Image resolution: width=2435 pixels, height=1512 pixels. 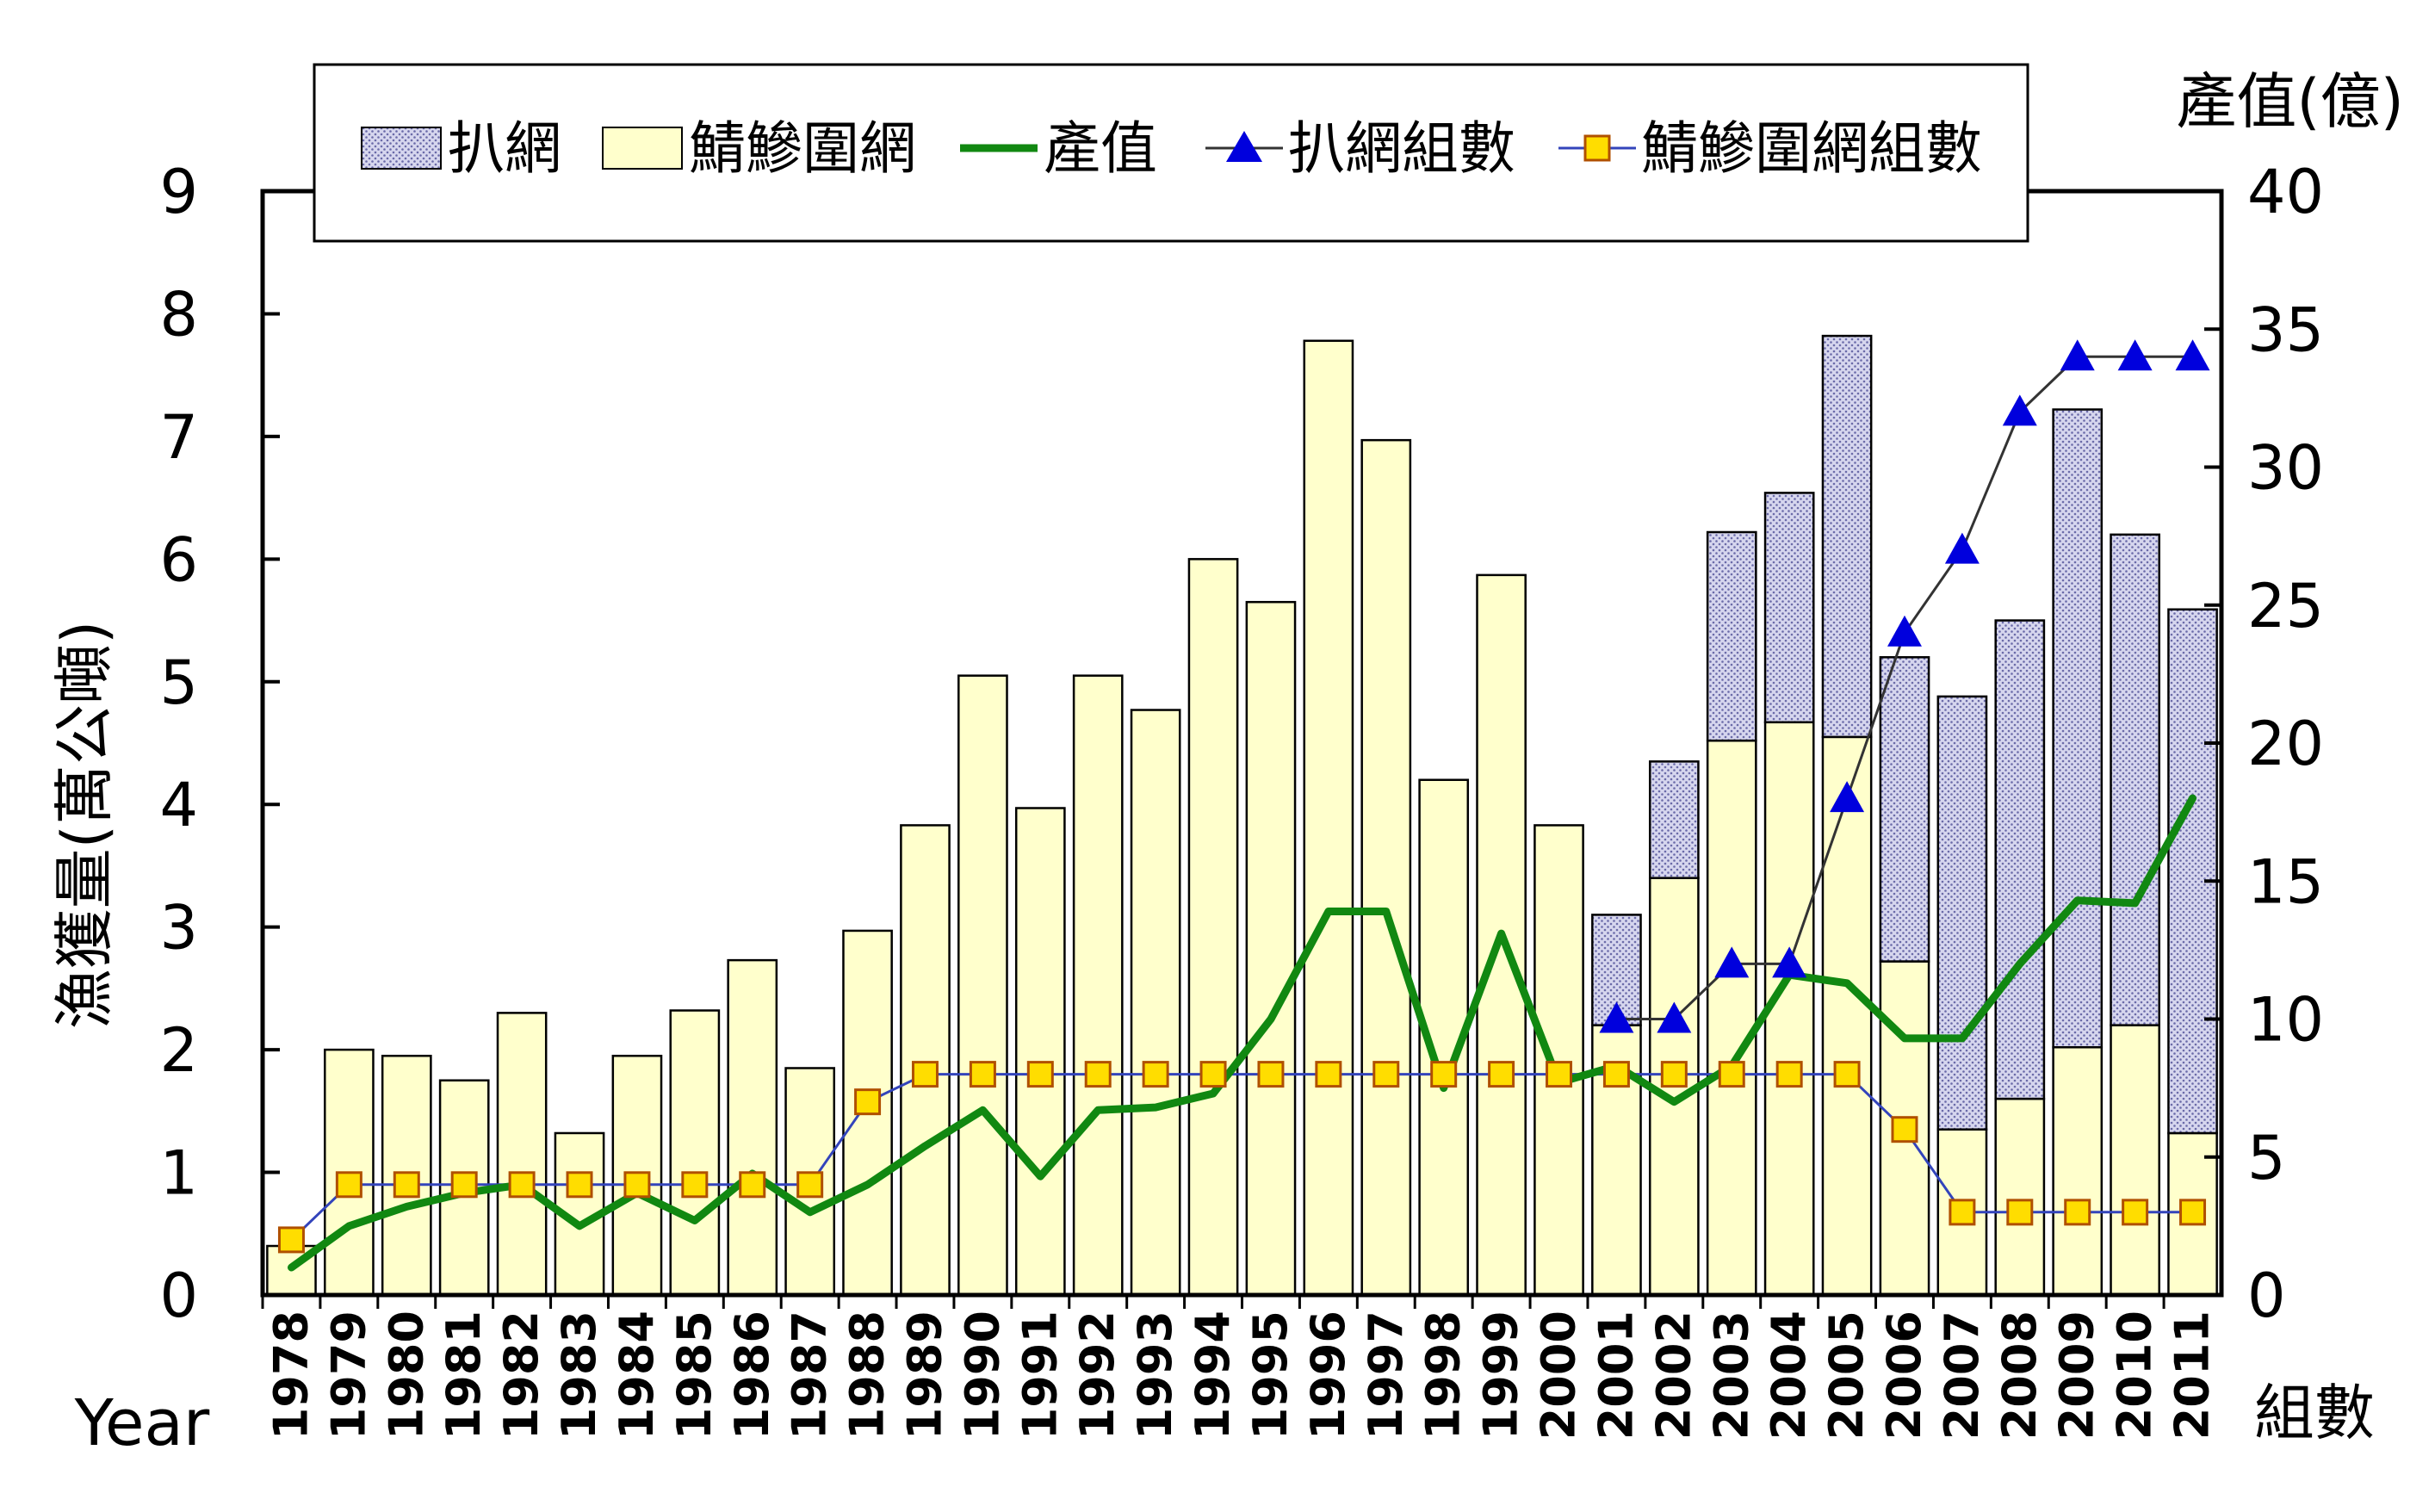 I want to click on x-tick-label: 1989, so click(x=924, y=1375).